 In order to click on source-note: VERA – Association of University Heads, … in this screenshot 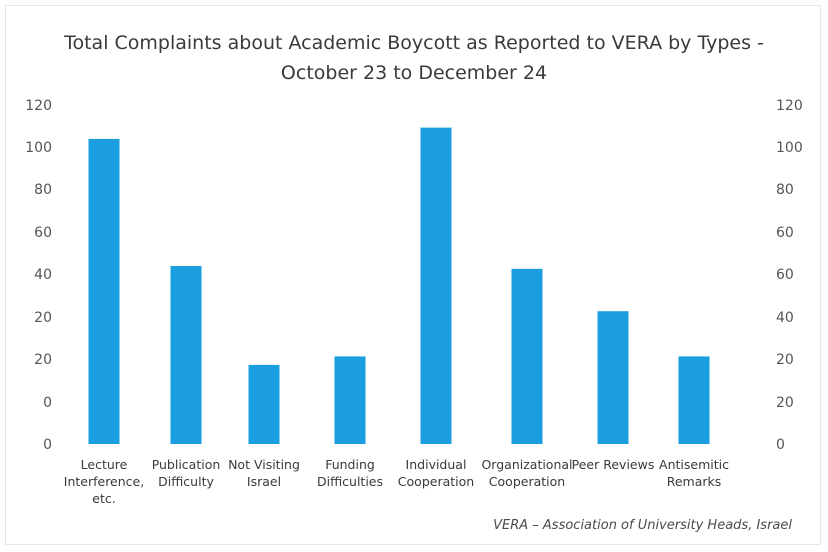, I will do `click(642, 525)`.